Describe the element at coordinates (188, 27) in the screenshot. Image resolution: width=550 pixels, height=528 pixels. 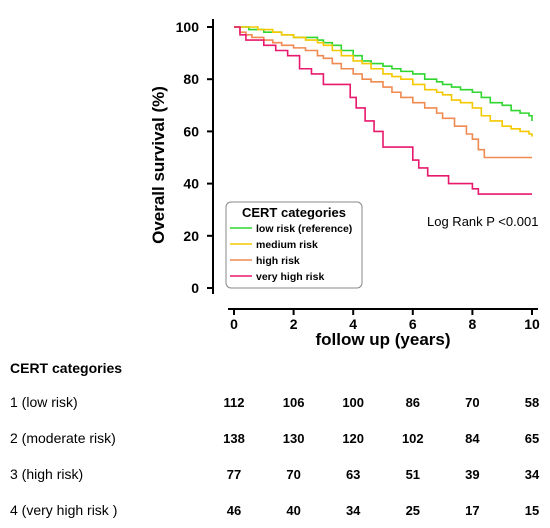
I see `y-tick-label: 100` at that location.